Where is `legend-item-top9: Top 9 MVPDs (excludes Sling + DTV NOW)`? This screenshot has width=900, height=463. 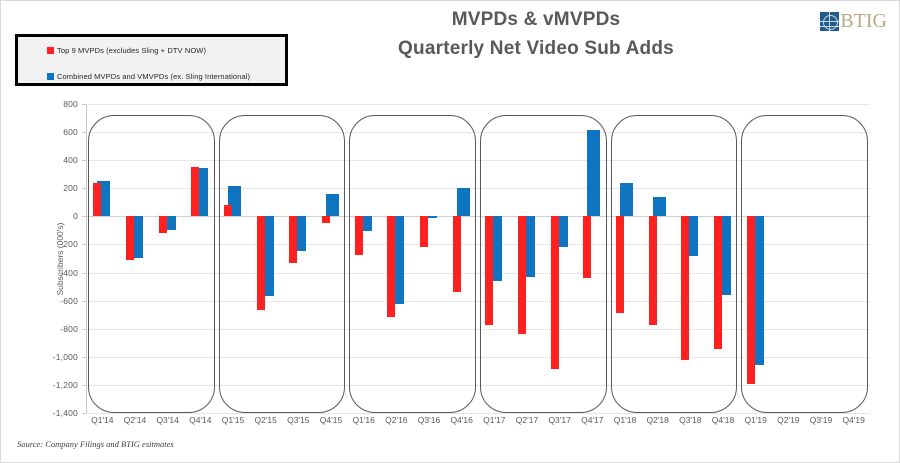
legend-item-top9: Top 9 MVPDs (excludes Sling + DTV NOW) is located at coordinates (151, 50).